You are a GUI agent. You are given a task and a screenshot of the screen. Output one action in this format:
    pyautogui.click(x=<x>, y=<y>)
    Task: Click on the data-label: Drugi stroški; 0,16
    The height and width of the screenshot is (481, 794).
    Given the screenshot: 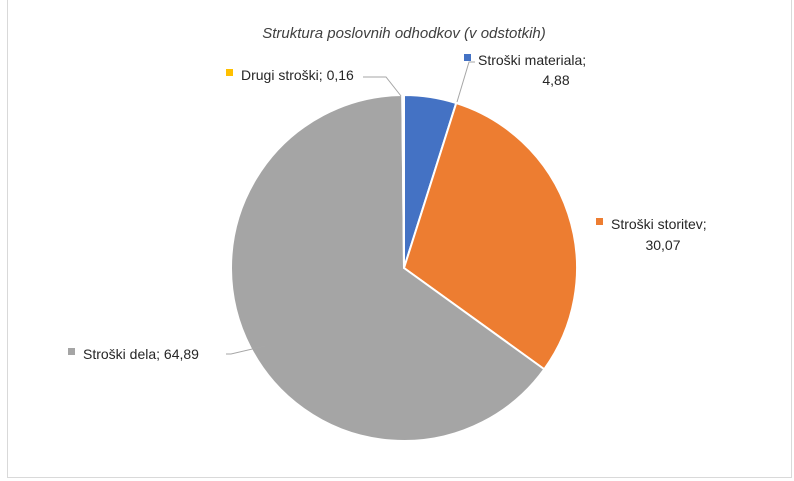 What is the action you would take?
    pyautogui.click(x=297, y=75)
    